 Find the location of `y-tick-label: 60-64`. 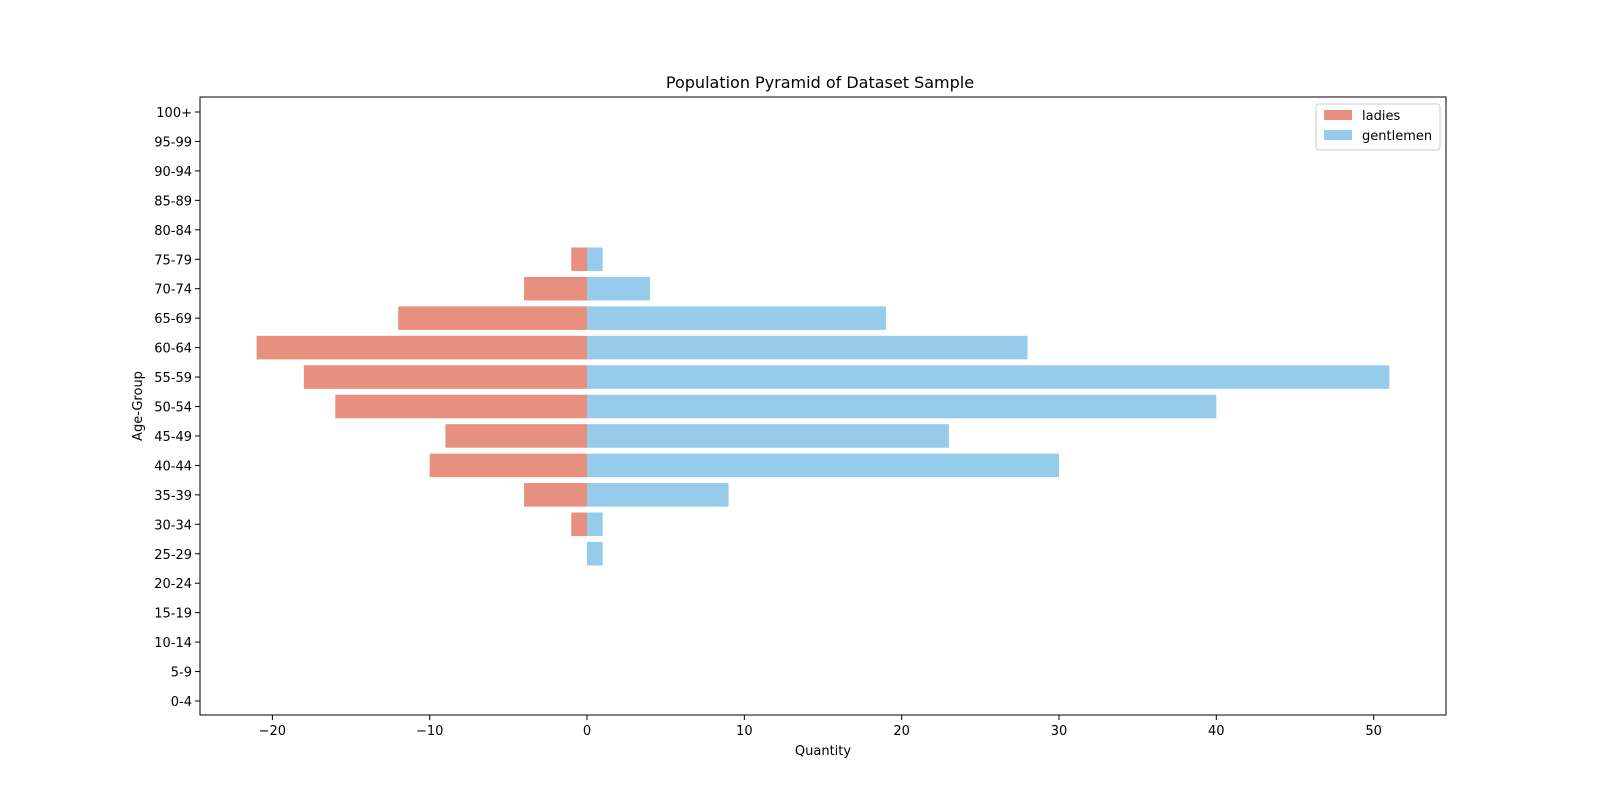

y-tick-label: 60-64 is located at coordinates (173, 349).